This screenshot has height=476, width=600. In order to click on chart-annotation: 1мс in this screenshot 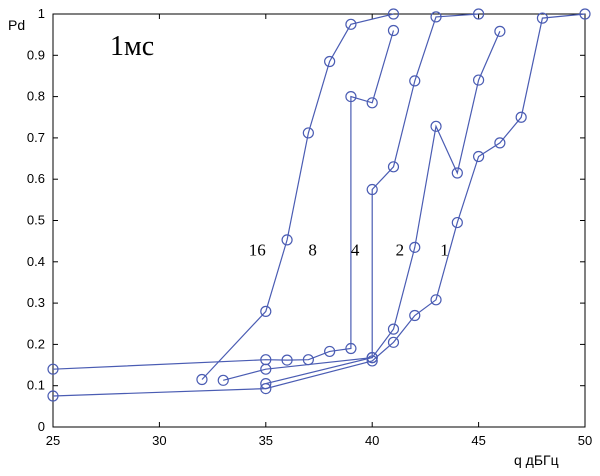, I will do `click(132, 46)`.